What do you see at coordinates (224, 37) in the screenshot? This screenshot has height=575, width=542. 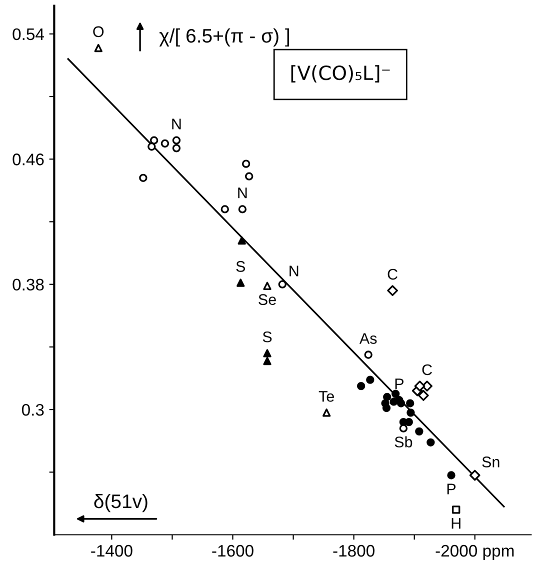 I see `y-axis-title: χ/[ 6.5+(π - σ) ]` at bounding box center [224, 37].